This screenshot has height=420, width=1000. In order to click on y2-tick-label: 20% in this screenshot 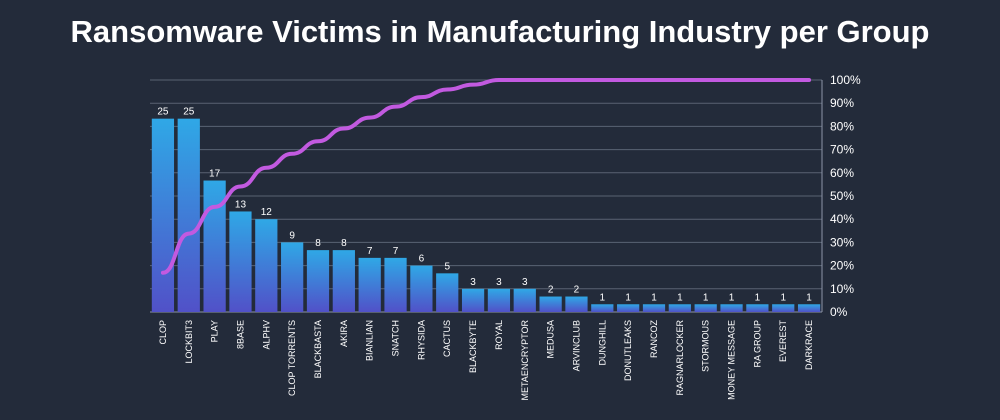, I will do `click(842, 266)`.